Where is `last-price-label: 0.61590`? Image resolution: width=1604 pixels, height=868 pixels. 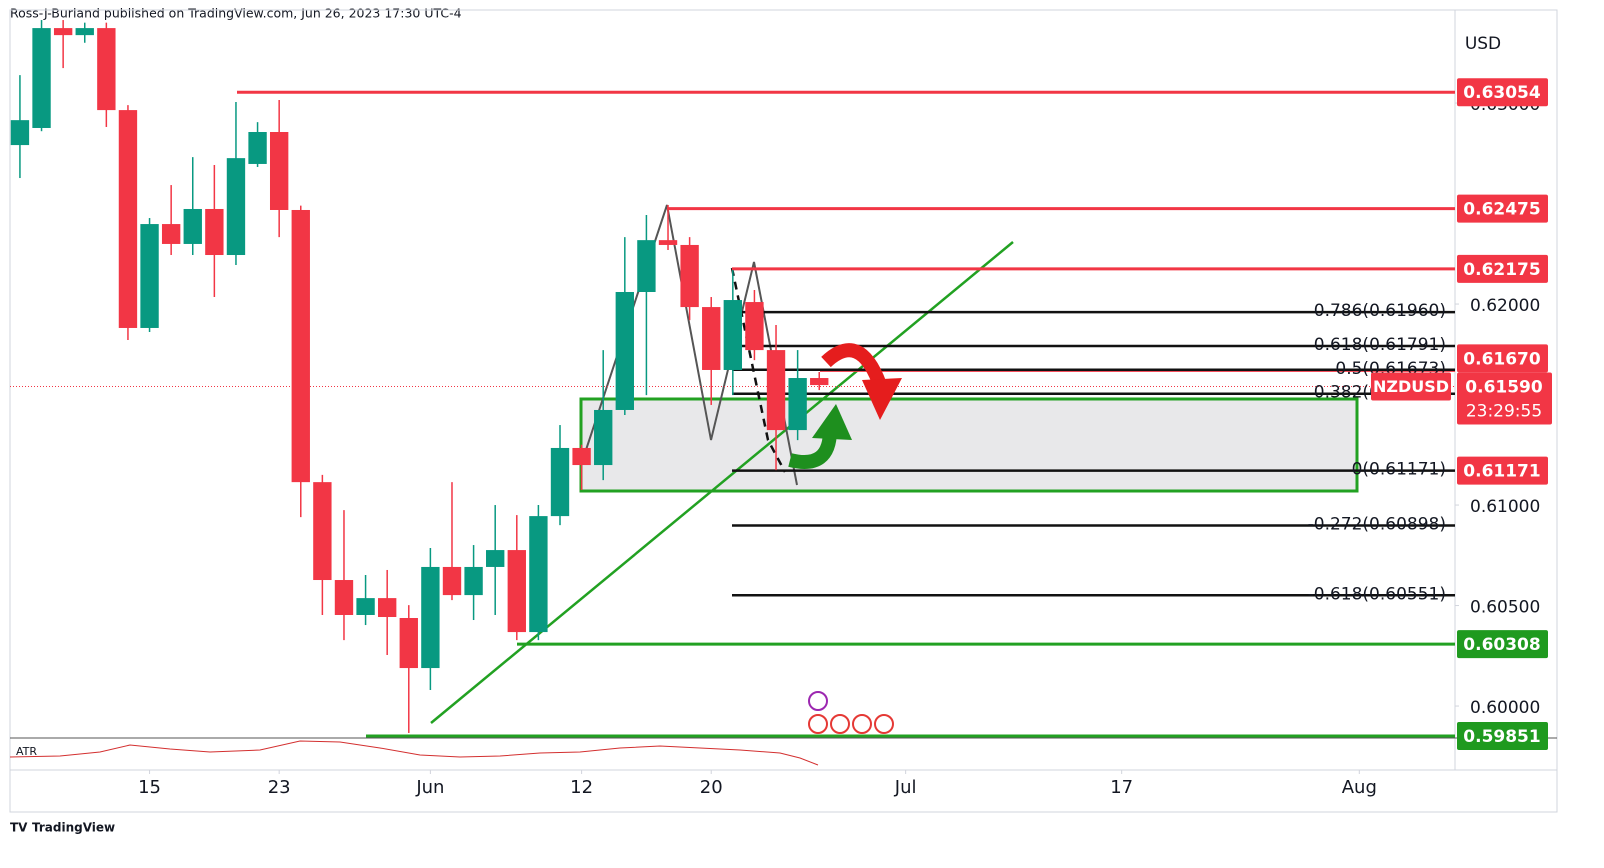
last-price-label: 0.61590 is located at coordinates (1504, 387).